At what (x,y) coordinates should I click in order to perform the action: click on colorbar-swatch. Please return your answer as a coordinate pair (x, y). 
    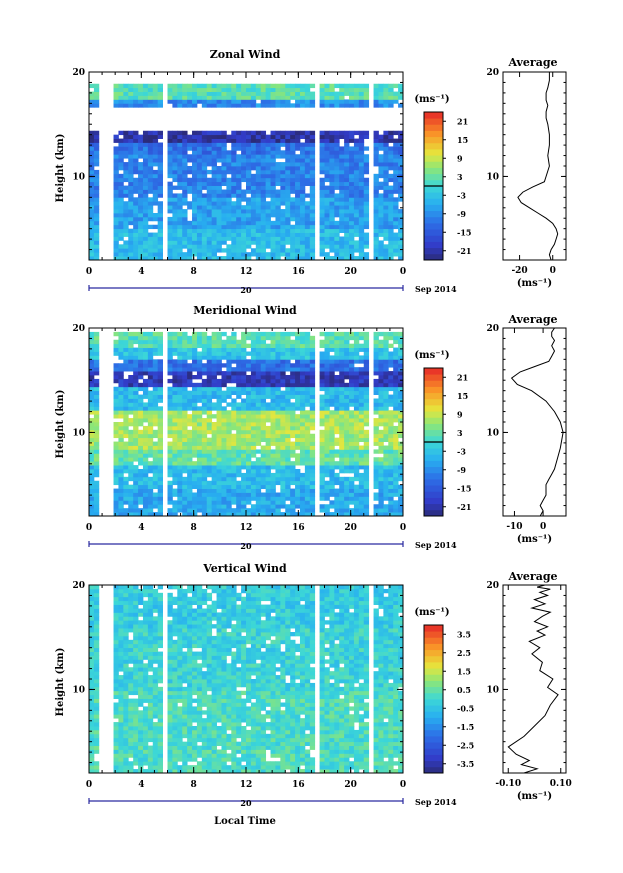
    Looking at the image, I should click on (433, 208).